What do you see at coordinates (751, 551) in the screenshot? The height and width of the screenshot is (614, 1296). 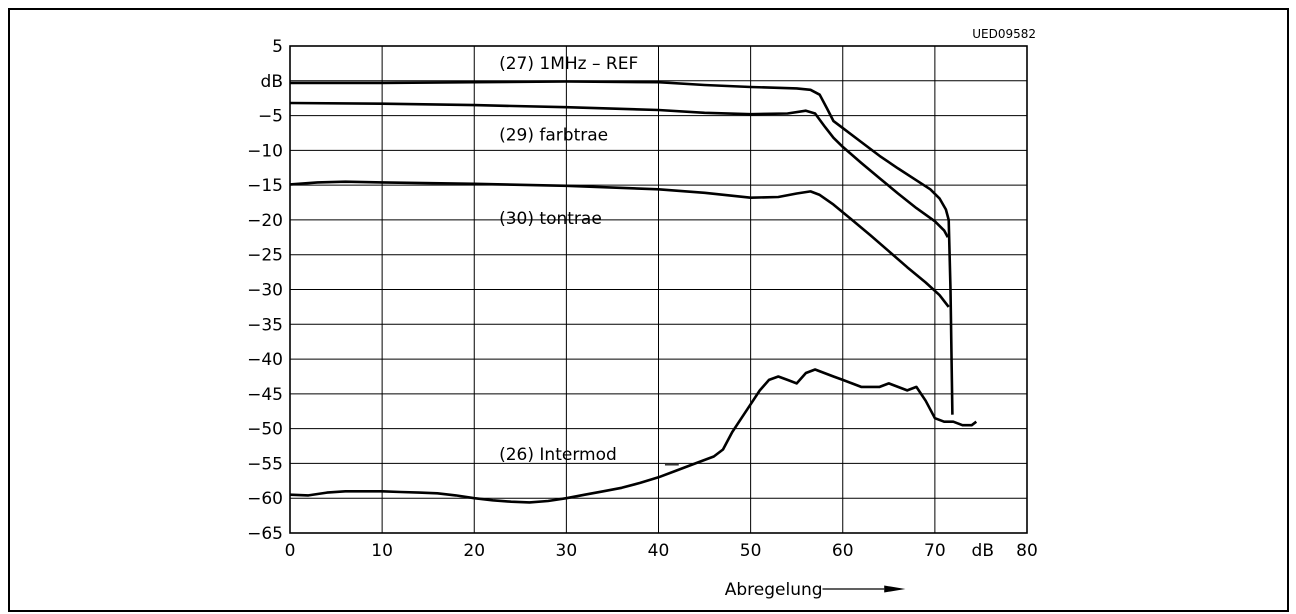 I see `x-tick-label: 50` at bounding box center [751, 551].